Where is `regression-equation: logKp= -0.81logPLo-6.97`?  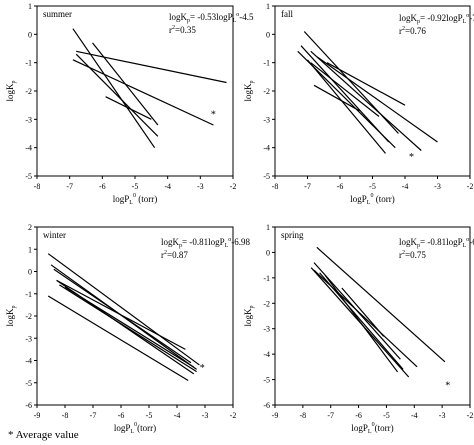 regression-equation: logKp= -0.81logPLo-6.97 is located at coordinates (436, 243).